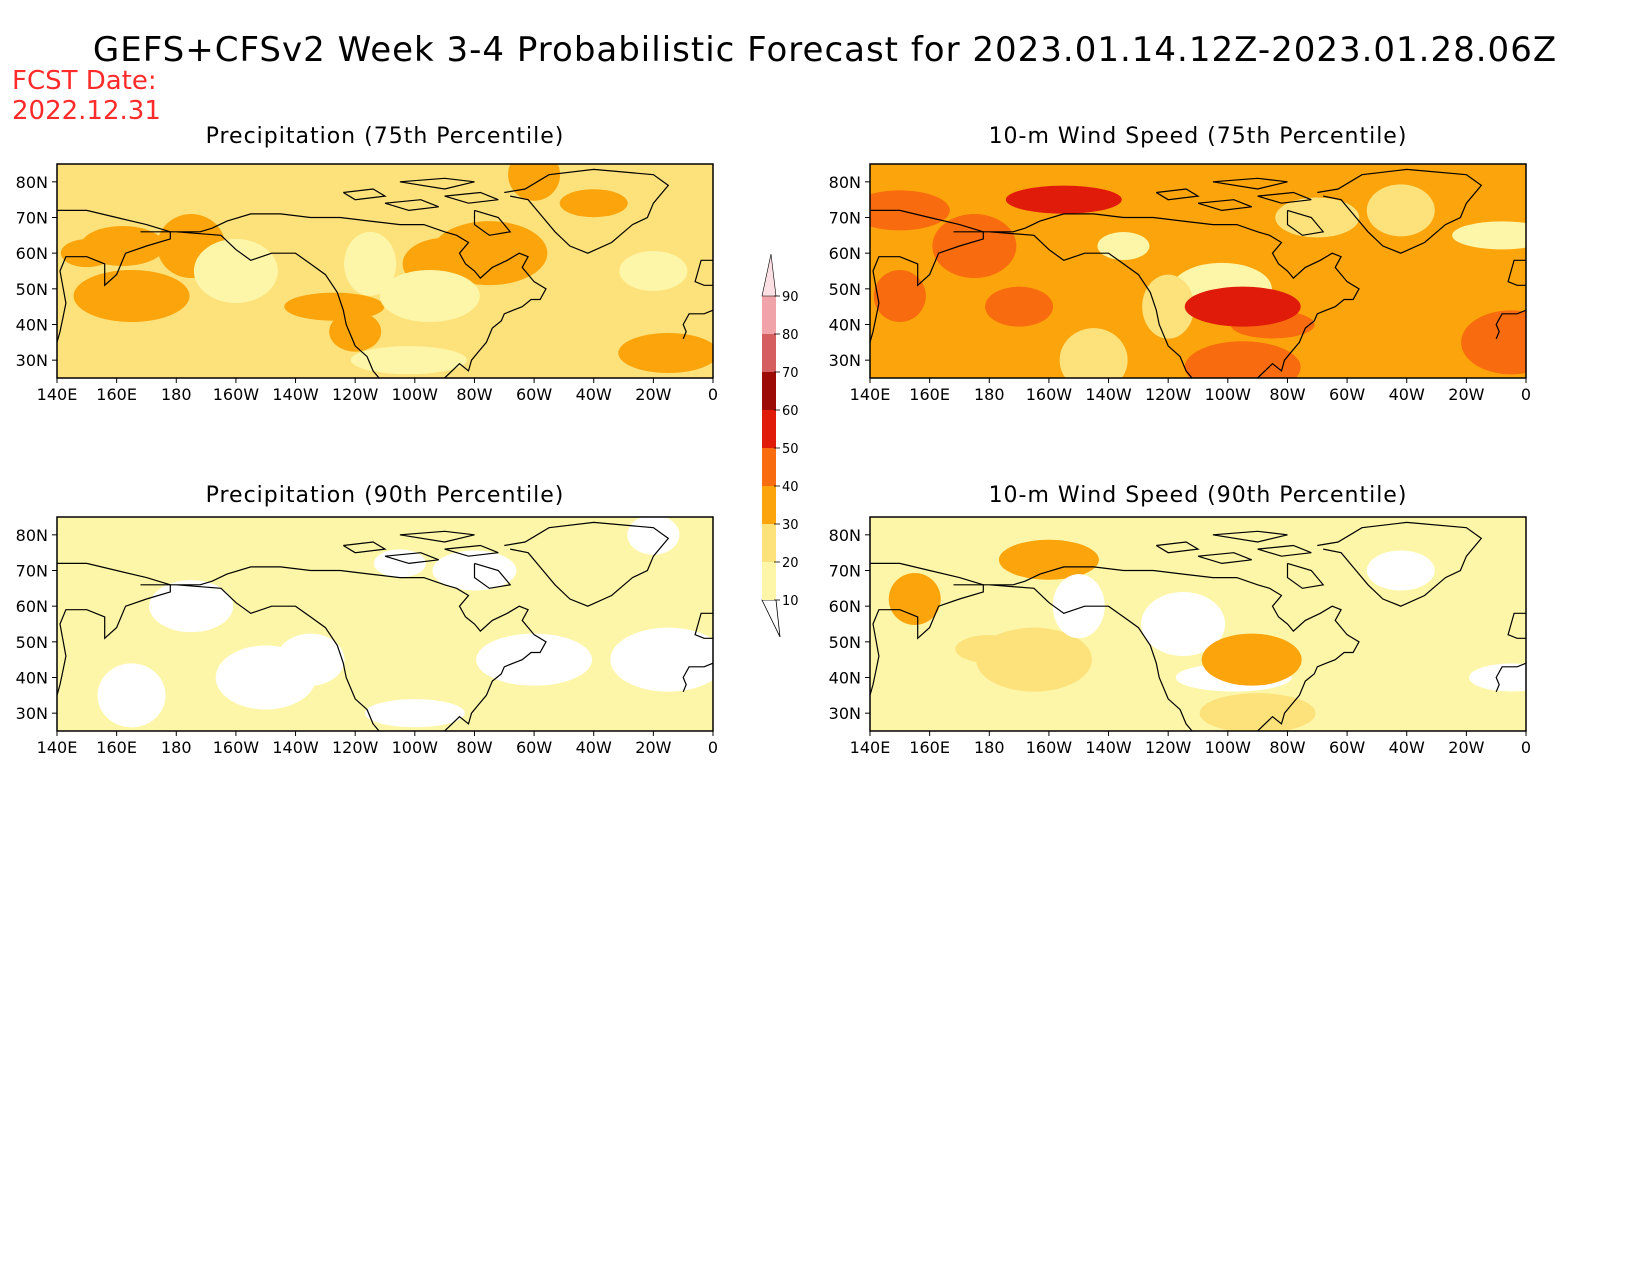 This screenshot has width=1650, height=1275. What do you see at coordinates (780, 445) in the screenshot?
I see `colorbar: 10 20 30 40 50 60 70 80 90` at bounding box center [780, 445].